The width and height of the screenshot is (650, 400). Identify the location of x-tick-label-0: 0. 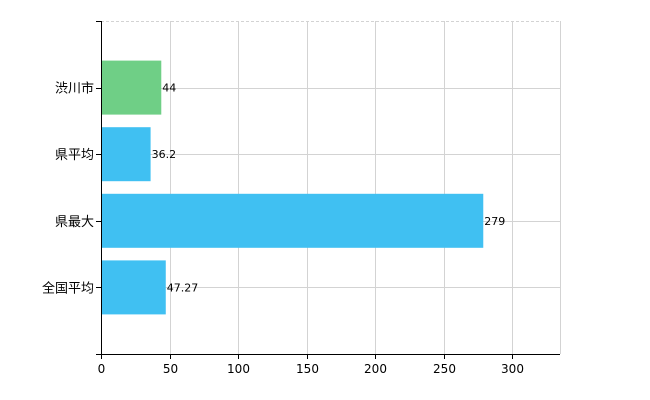
(102, 369).